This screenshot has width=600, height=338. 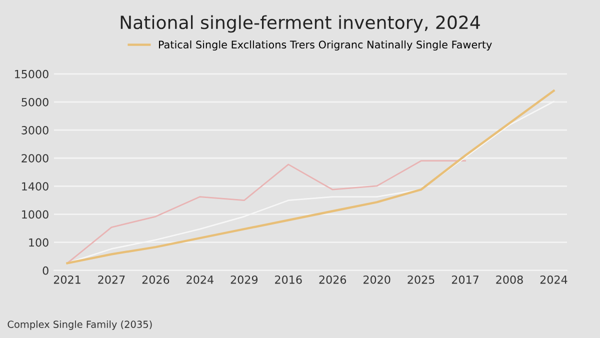 I want to click on x-tick-label: 2025, so click(x=421, y=279).